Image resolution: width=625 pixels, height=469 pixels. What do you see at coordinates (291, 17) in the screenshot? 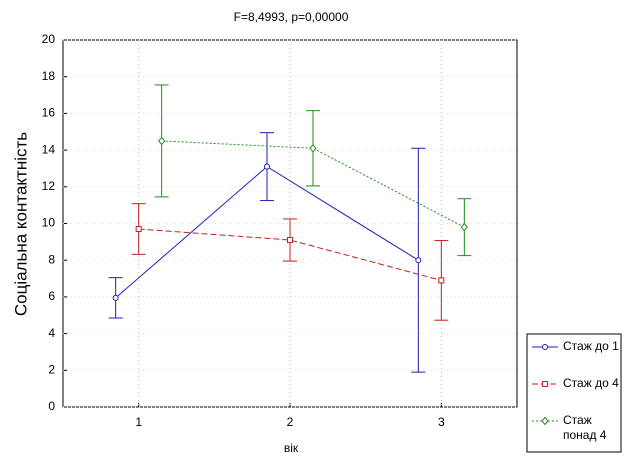
I see `chart-title: F=8,4993, p=0,00000` at bounding box center [291, 17].